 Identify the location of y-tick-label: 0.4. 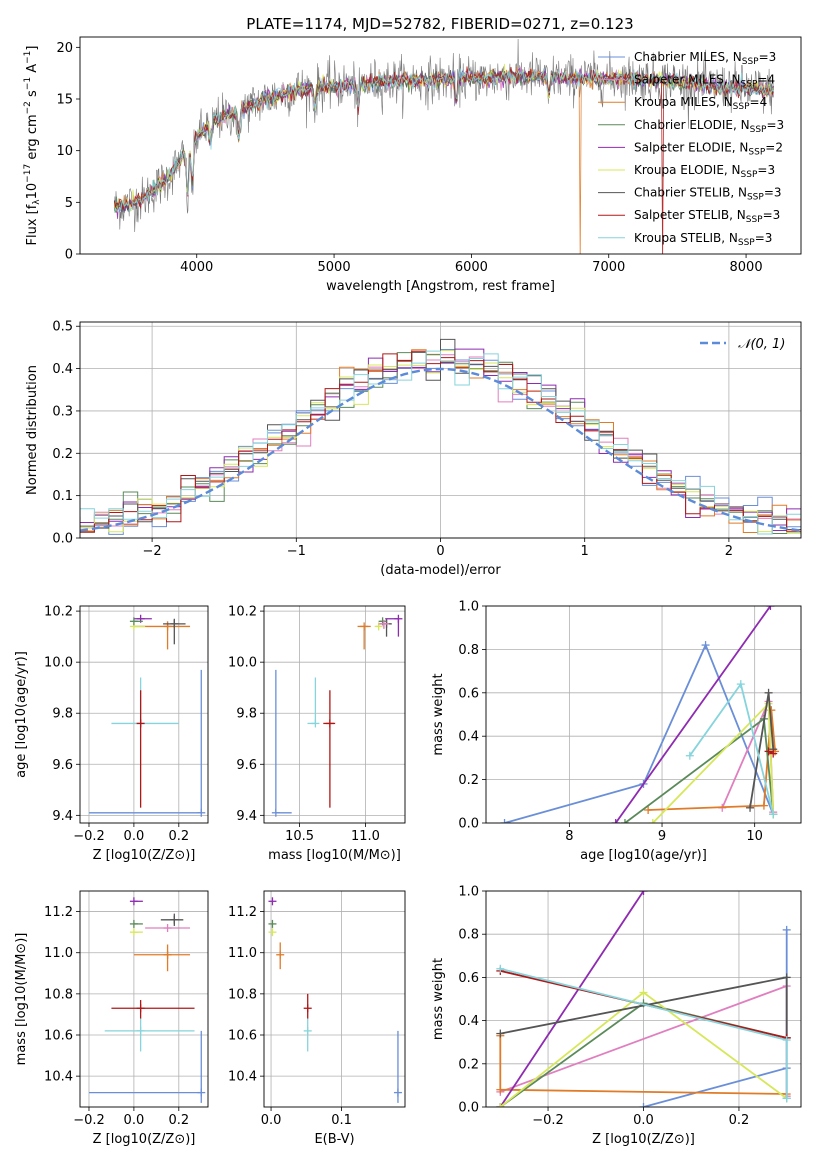
(468, 1021).